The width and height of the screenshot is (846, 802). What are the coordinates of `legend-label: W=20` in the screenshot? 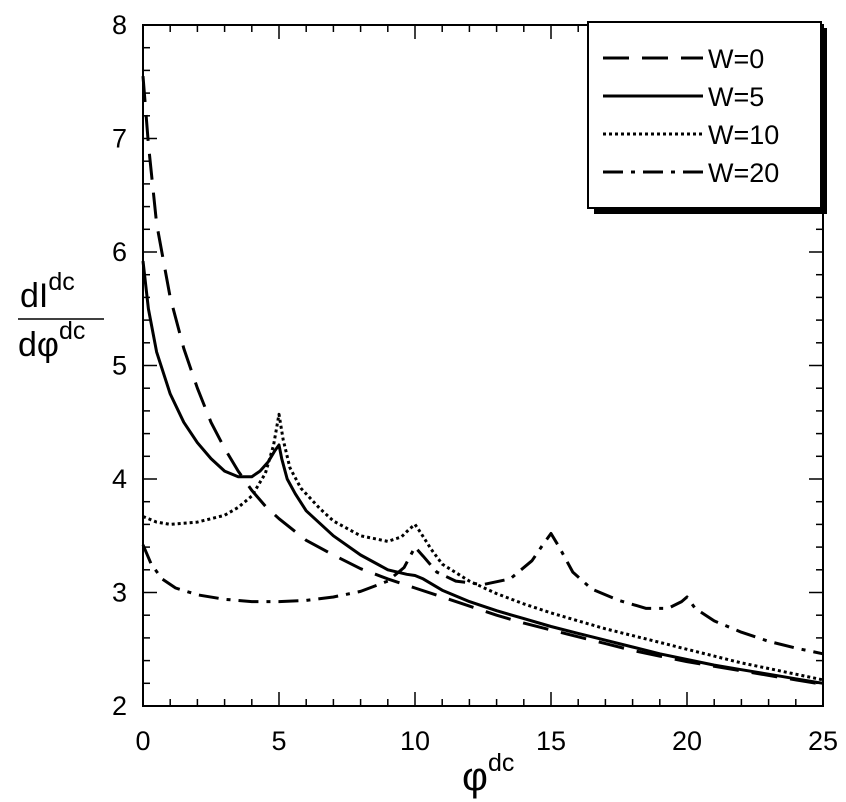 It's located at (743, 173).